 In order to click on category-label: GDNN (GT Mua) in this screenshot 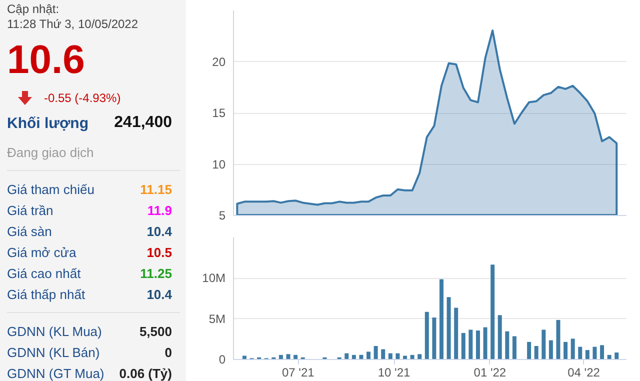, I will do `click(55, 373)`.